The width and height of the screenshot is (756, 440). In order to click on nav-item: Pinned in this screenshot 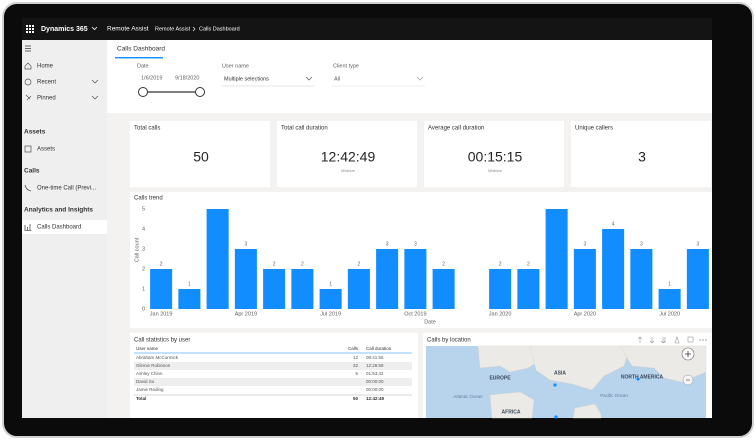, I will do `click(46, 99)`.